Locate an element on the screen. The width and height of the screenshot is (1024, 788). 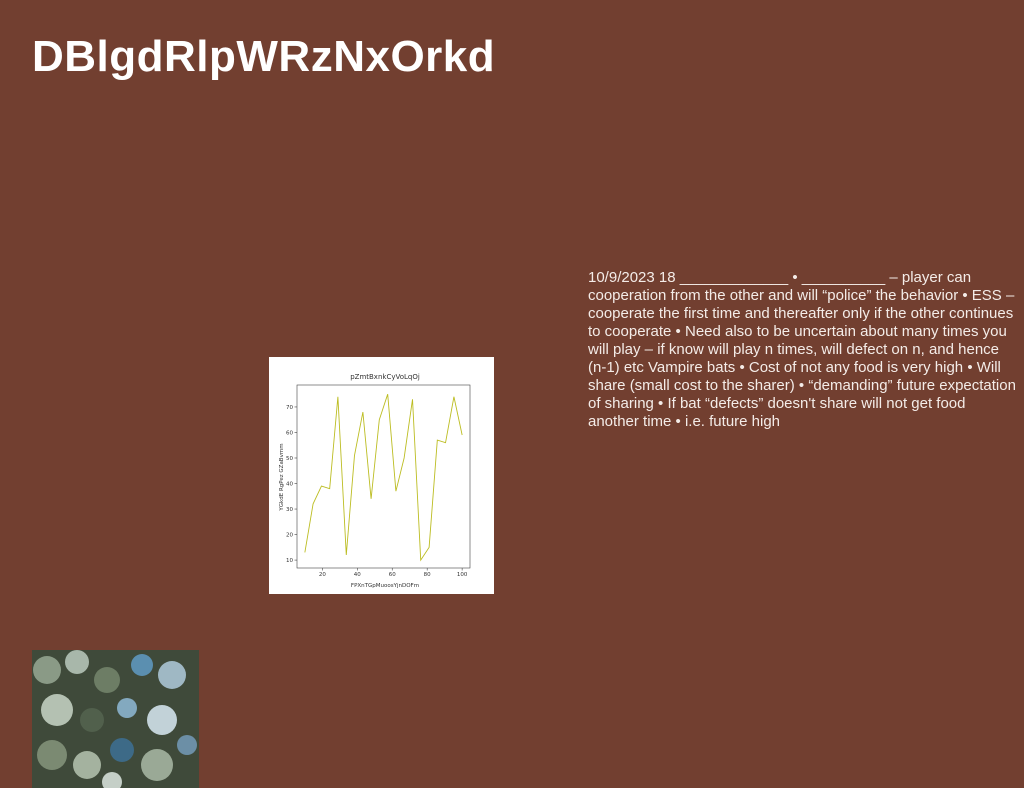
y-axis-label: YGkdE RgPez GZaBvmm is located at coordinates (282, 477).